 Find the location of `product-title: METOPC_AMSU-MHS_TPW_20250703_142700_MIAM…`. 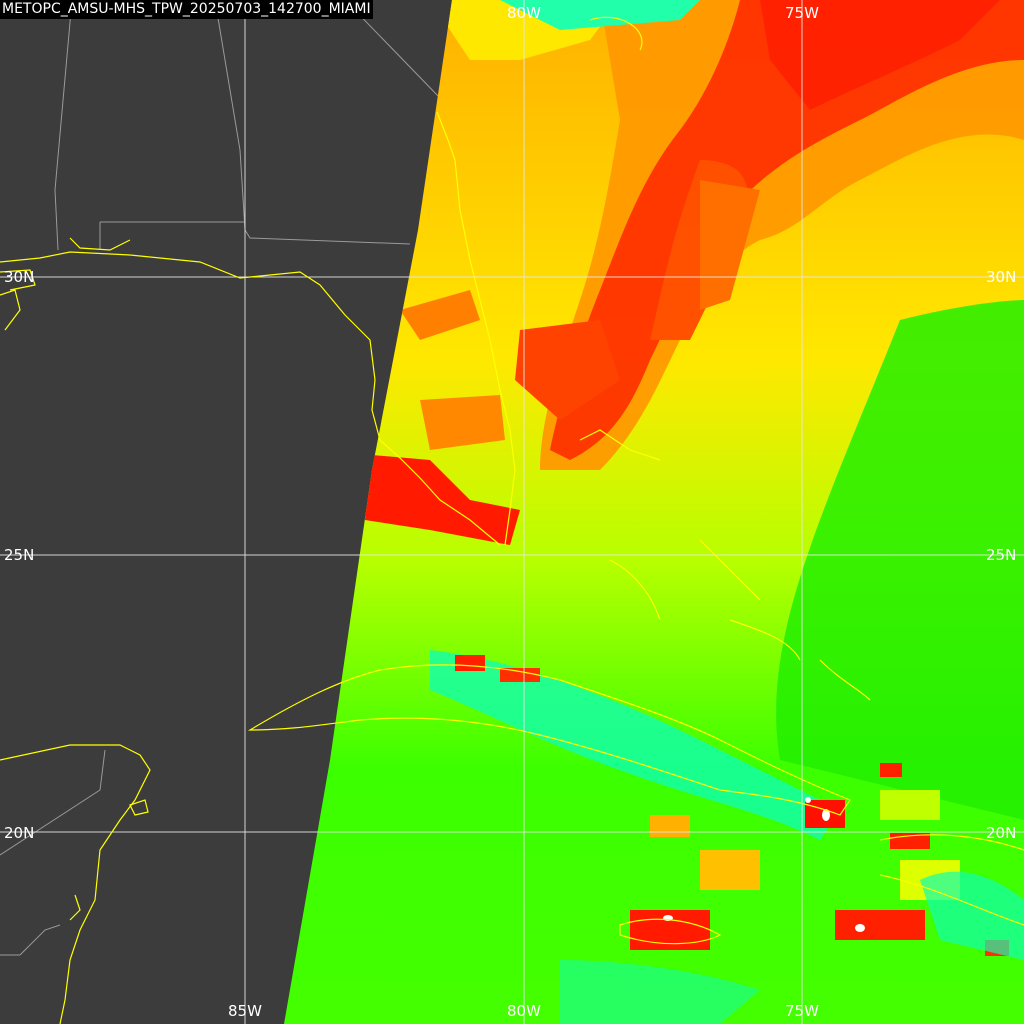

product-title: METOPC_AMSU-MHS_TPW_20250703_142700_MIAM… is located at coordinates (186, 9).